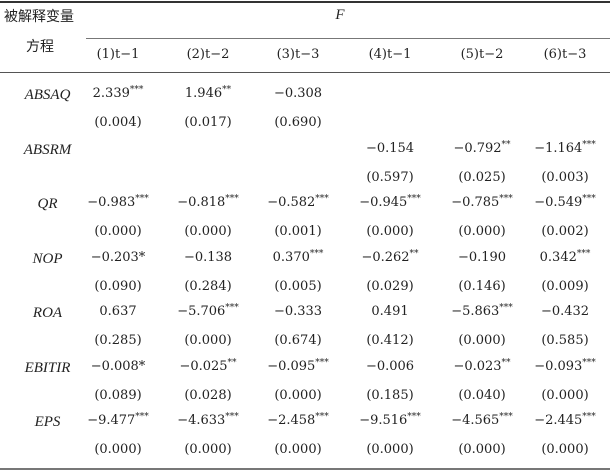  I want to click on coefficient-value: −4.565, so click(475, 420).